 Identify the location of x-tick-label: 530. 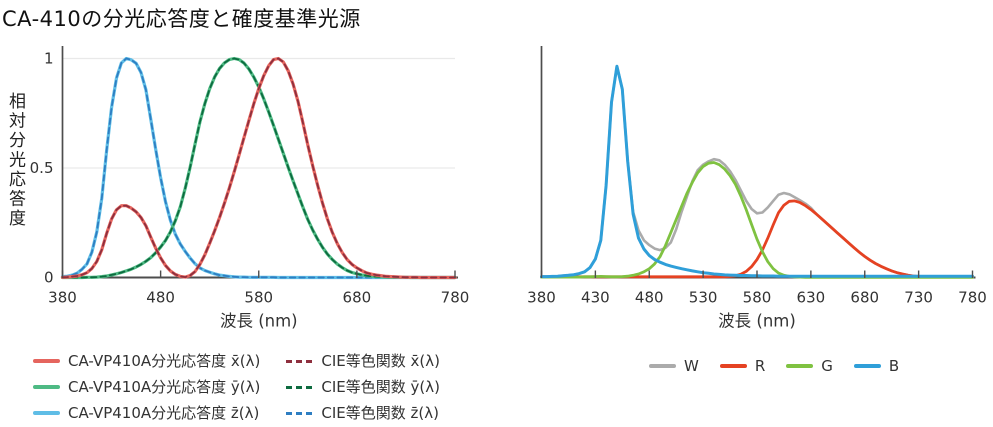
(703, 298).